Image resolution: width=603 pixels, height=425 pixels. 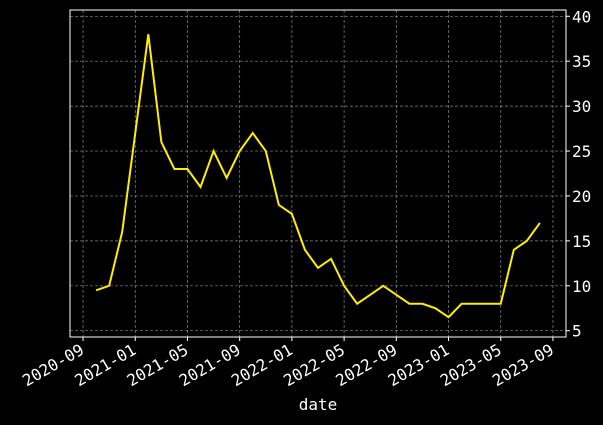 I want to click on x-axis-label: date, so click(x=318, y=404).